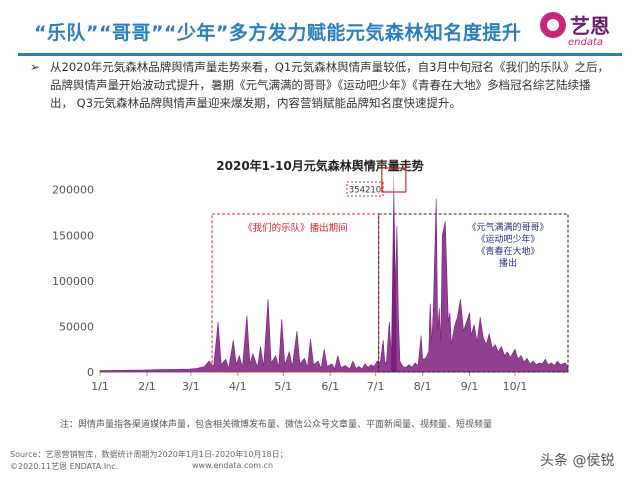 This screenshot has height=480, width=640. Describe the element at coordinates (320, 54) in the screenshot. I see `title-divider` at that location.